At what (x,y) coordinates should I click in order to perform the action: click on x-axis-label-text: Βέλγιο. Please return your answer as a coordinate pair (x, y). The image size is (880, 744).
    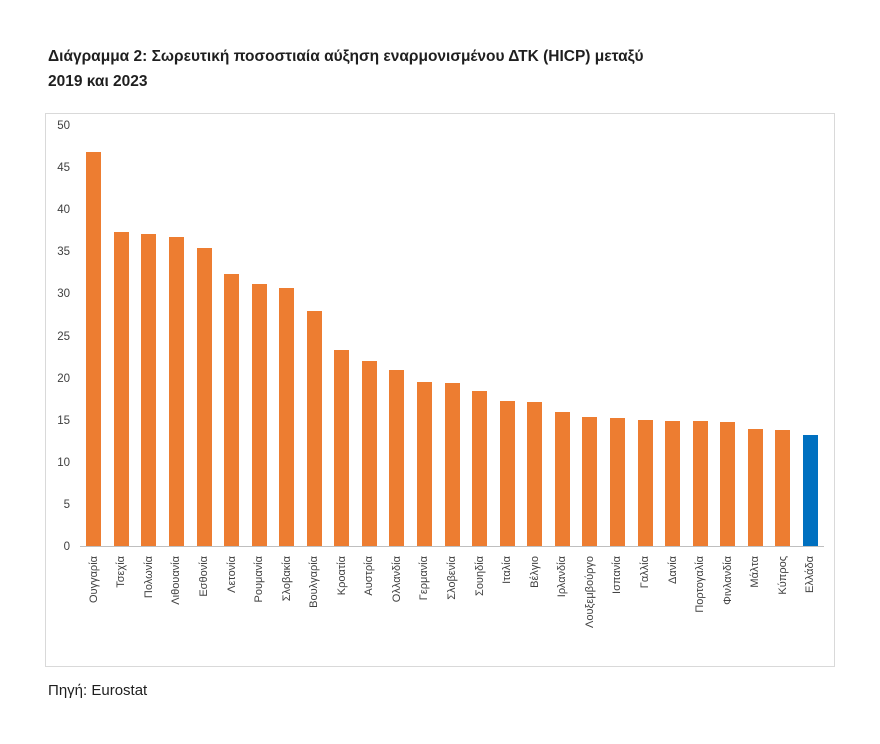
    Looking at the image, I should click on (534, 572).